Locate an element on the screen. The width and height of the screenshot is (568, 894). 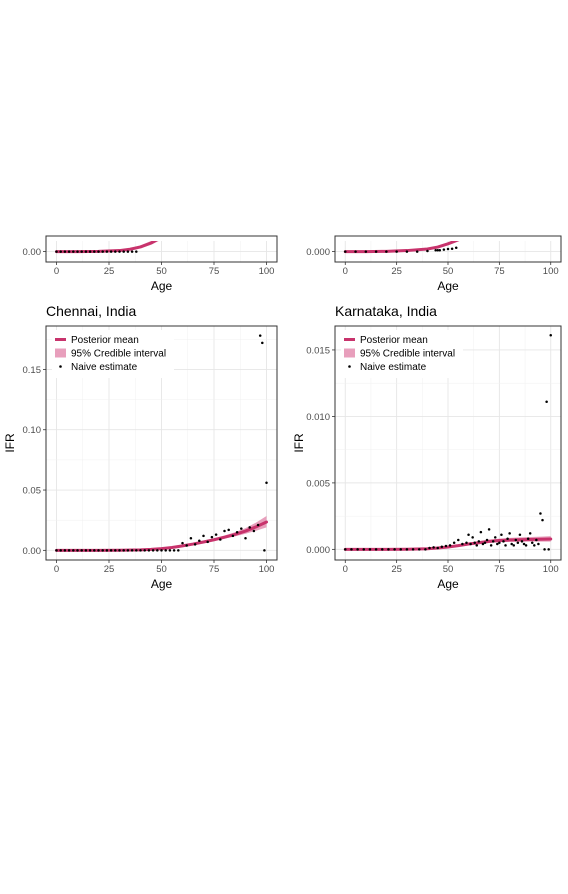
x-tick-label: 25 is located at coordinates (396, 569).